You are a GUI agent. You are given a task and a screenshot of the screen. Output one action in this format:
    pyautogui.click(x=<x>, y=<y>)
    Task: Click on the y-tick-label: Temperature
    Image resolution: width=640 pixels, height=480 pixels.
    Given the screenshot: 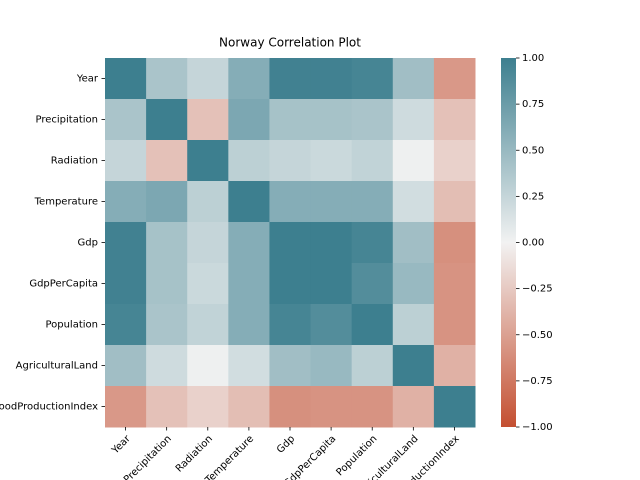 What is the action you would take?
    pyautogui.click(x=66, y=202)
    